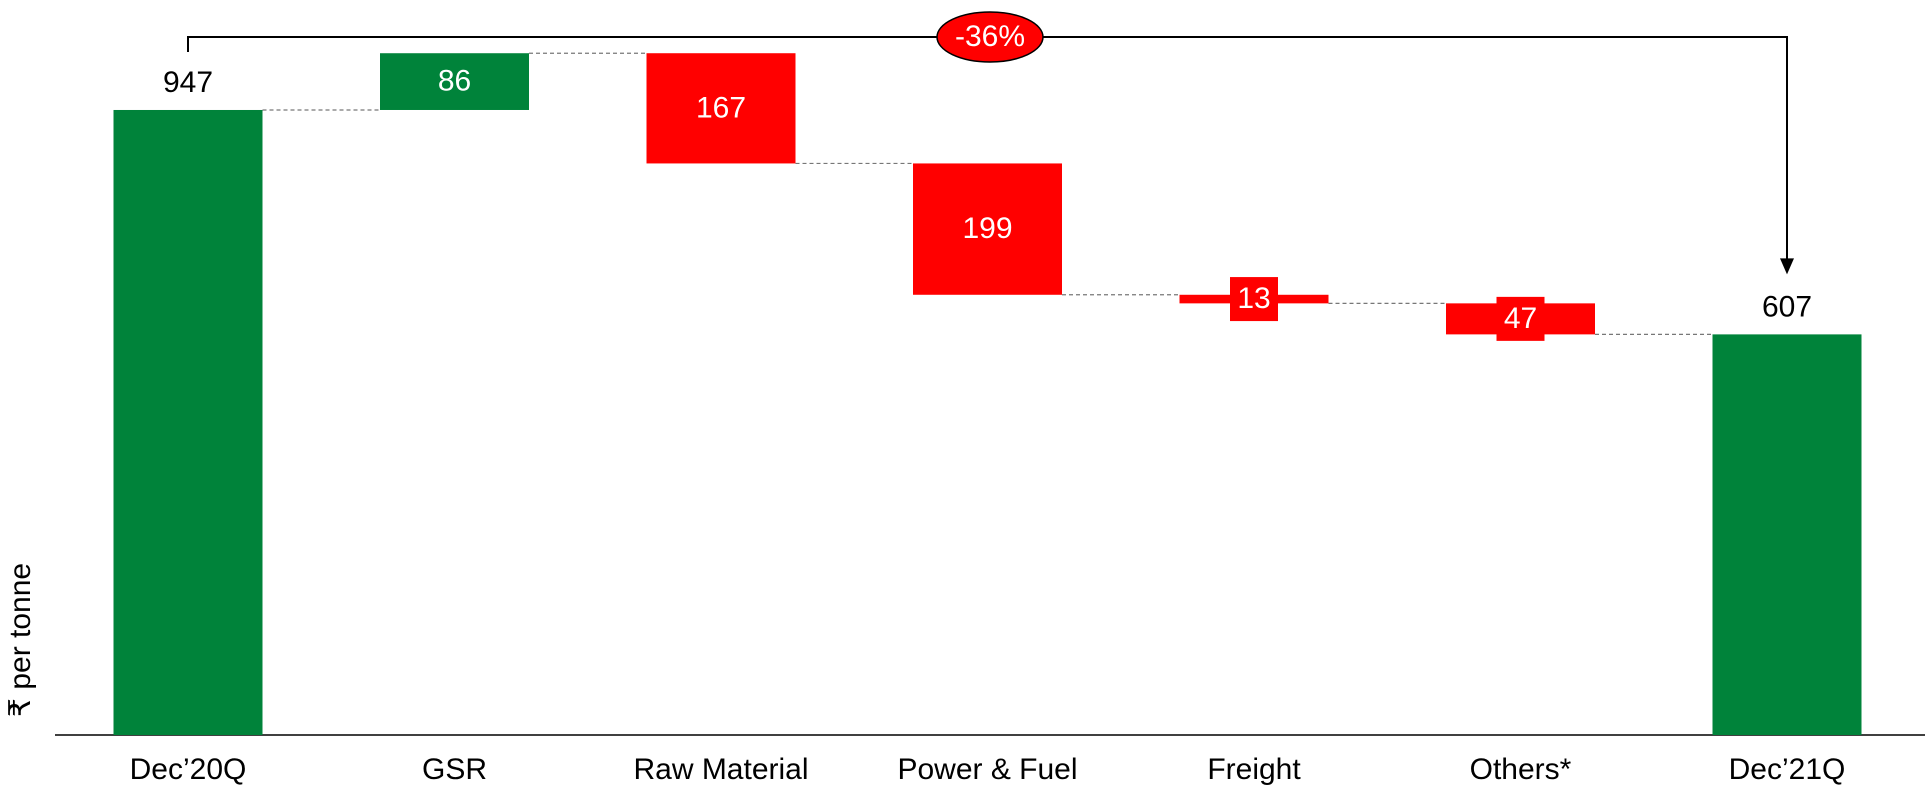 This screenshot has width=1925, height=791. I want to click on value-label: 607, so click(1787, 306).